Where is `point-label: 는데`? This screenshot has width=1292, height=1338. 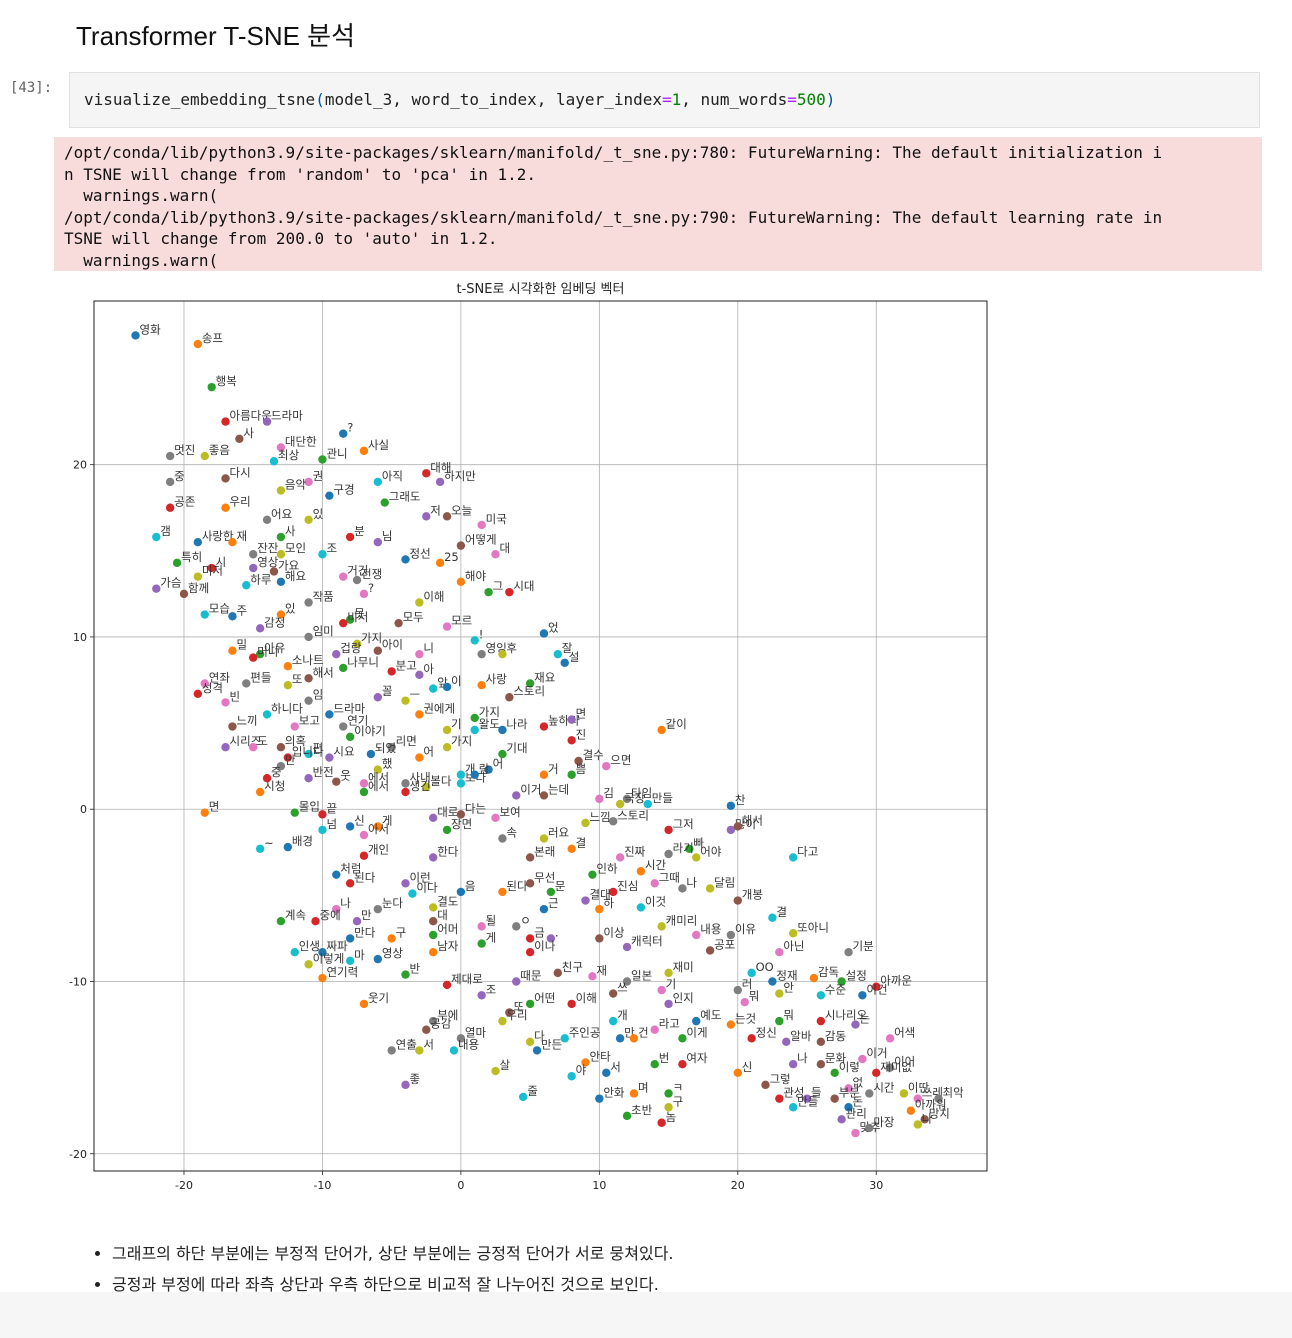
point-label: 는데 is located at coordinates (558, 789).